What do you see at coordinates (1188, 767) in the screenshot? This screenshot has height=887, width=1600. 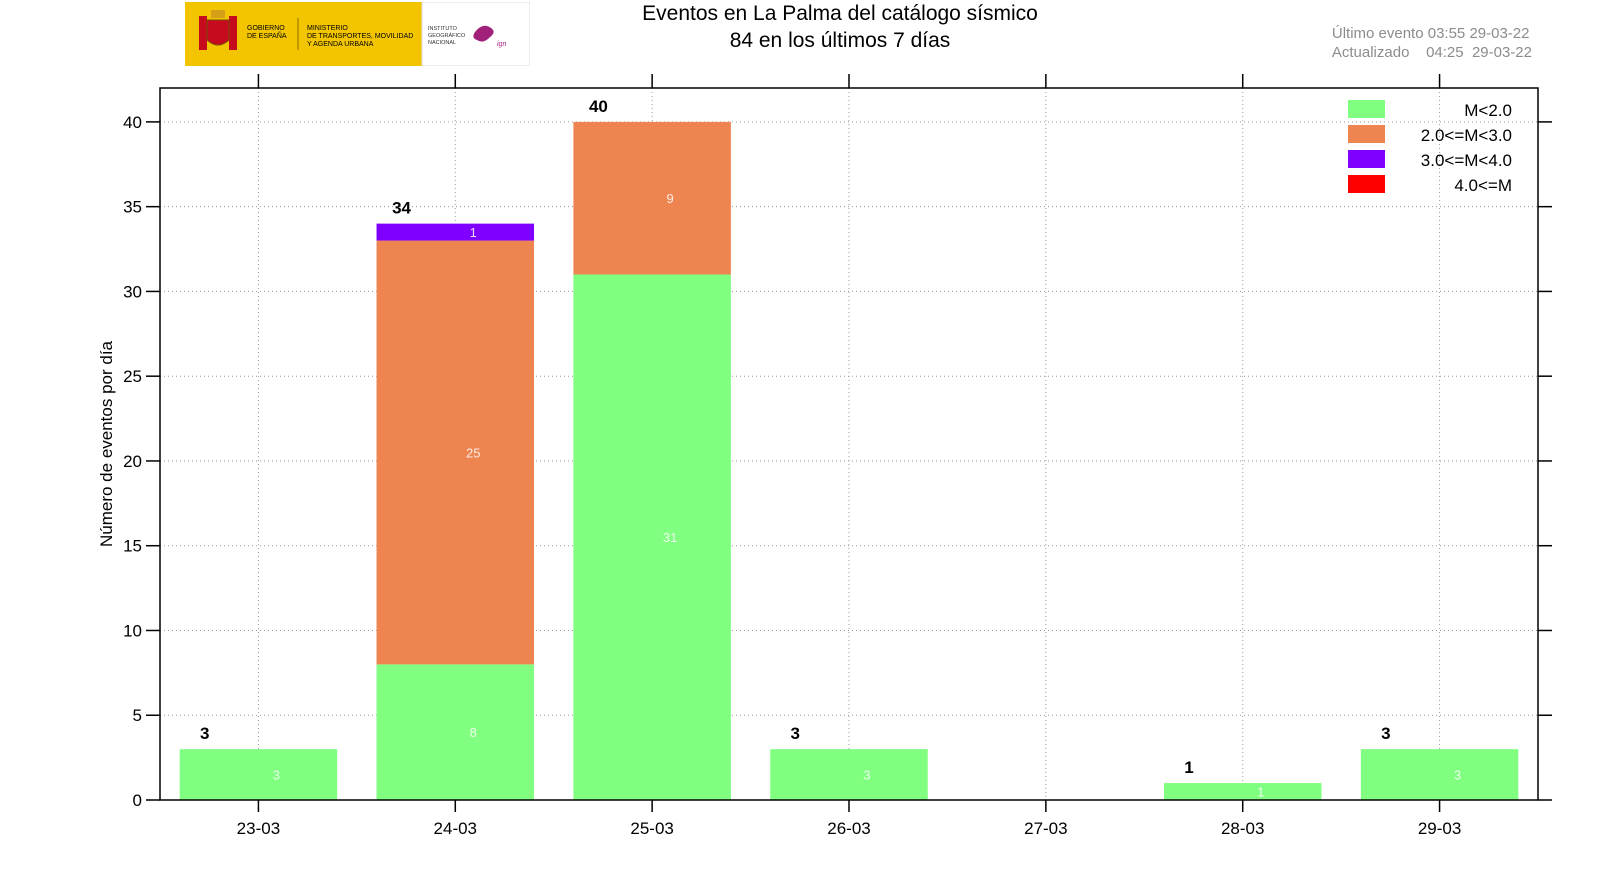 I see `total-label: 1` at bounding box center [1188, 767].